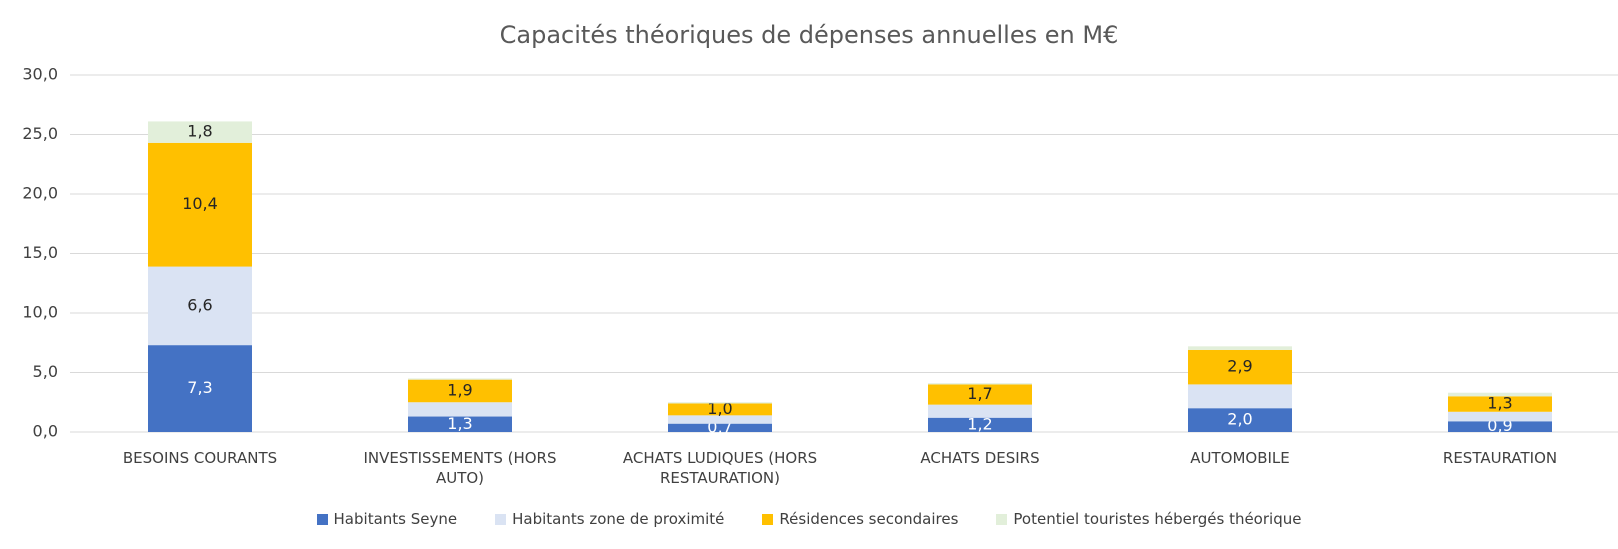 The image size is (1618, 549). I want to click on data-label: 1,7, so click(979, 393).